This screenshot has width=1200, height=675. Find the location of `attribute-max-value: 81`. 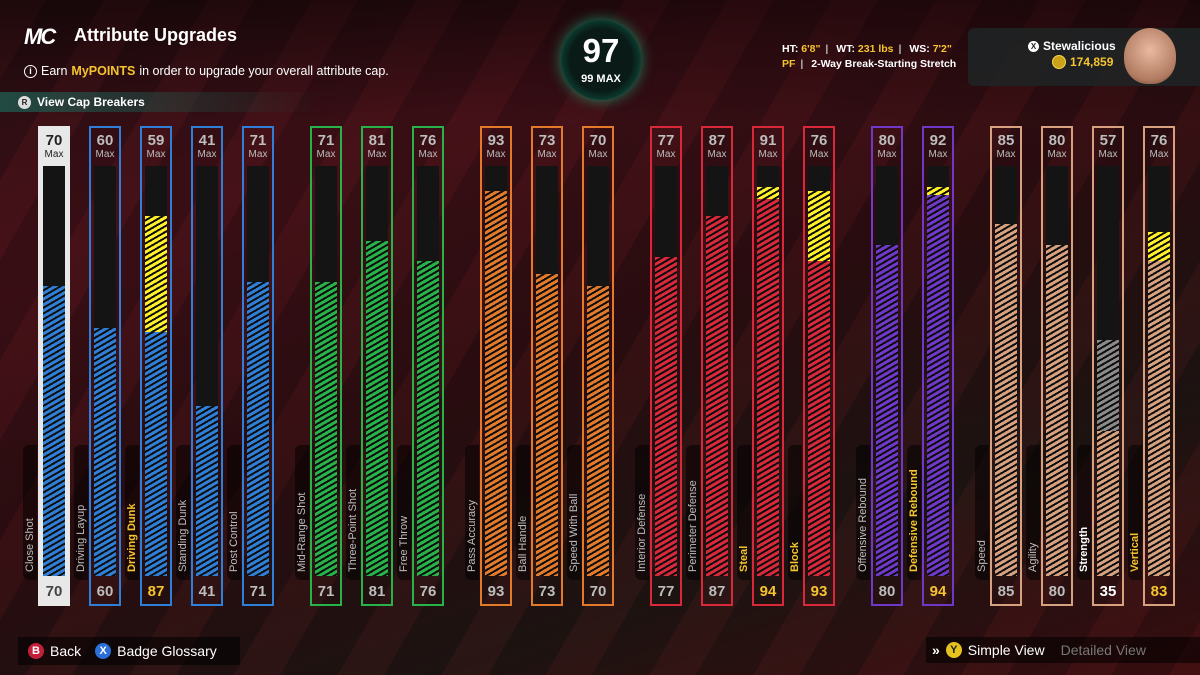

attribute-max-value: 81 is located at coordinates (377, 140).